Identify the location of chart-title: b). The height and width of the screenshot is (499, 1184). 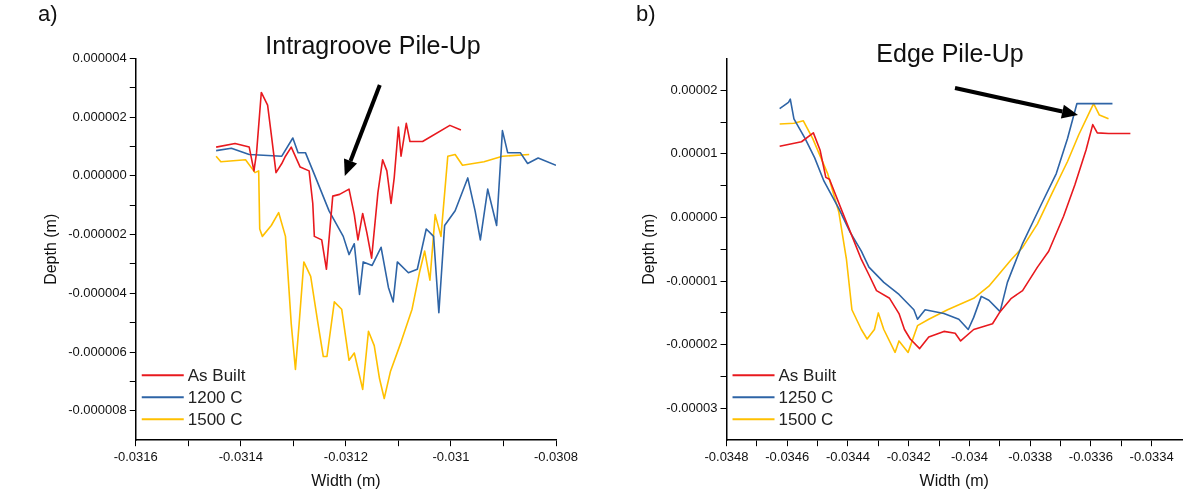
(646, 14).